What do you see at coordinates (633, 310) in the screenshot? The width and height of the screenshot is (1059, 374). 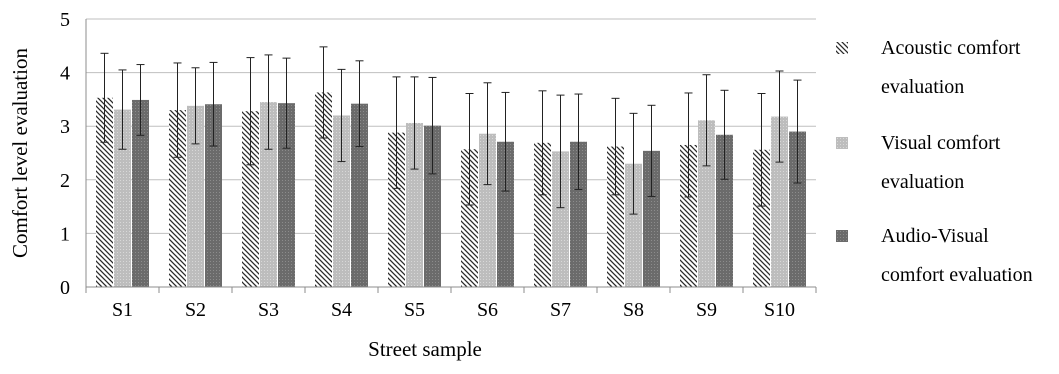 I see `x-tick-label: S8` at bounding box center [633, 310].